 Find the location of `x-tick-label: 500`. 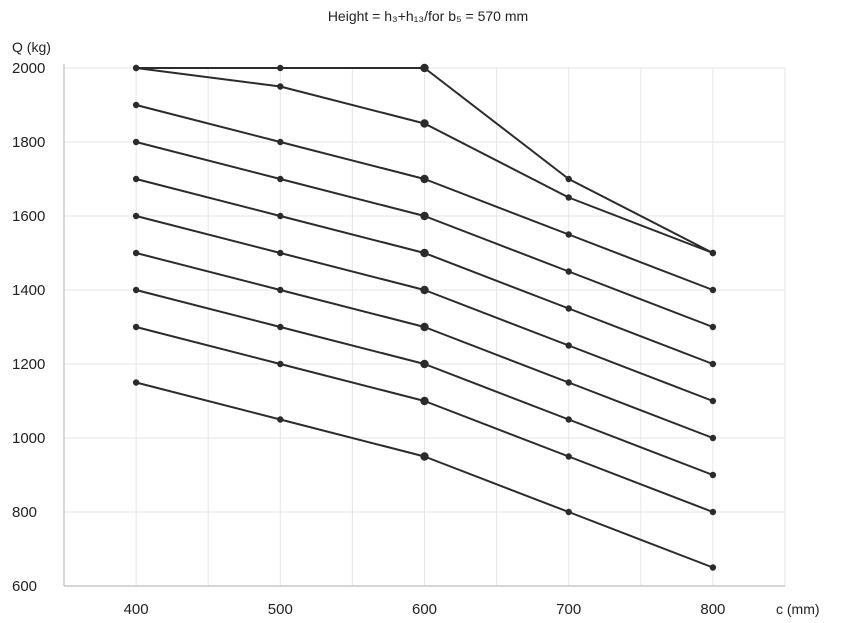

x-tick-label: 500 is located at coordinates (280, 609).